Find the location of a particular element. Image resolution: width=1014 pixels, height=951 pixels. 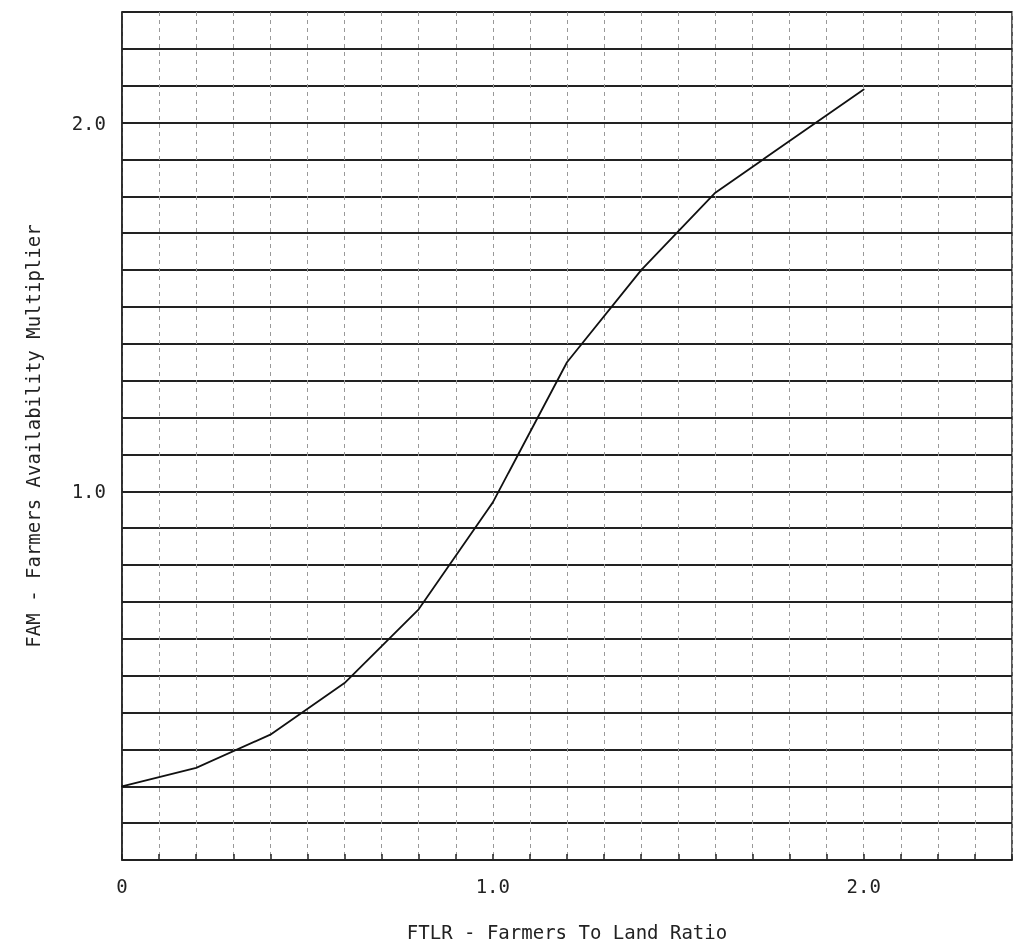

x-tick-label: 2.0 is located at coordinates (863, 885).